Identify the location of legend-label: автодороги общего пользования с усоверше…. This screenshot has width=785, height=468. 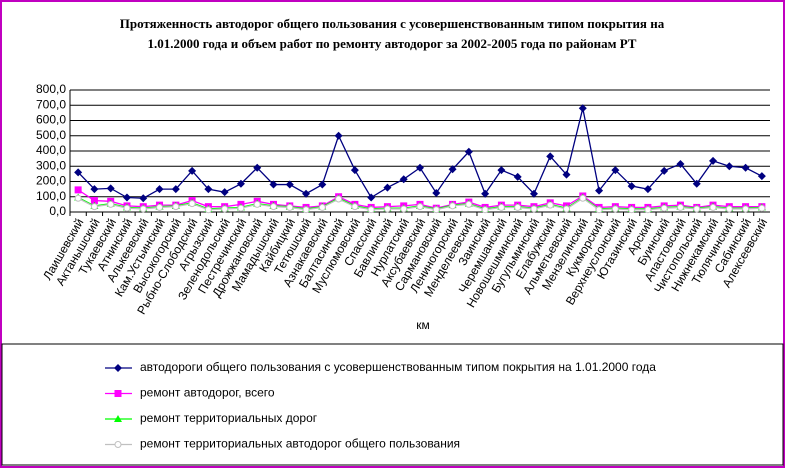
(398, 367).